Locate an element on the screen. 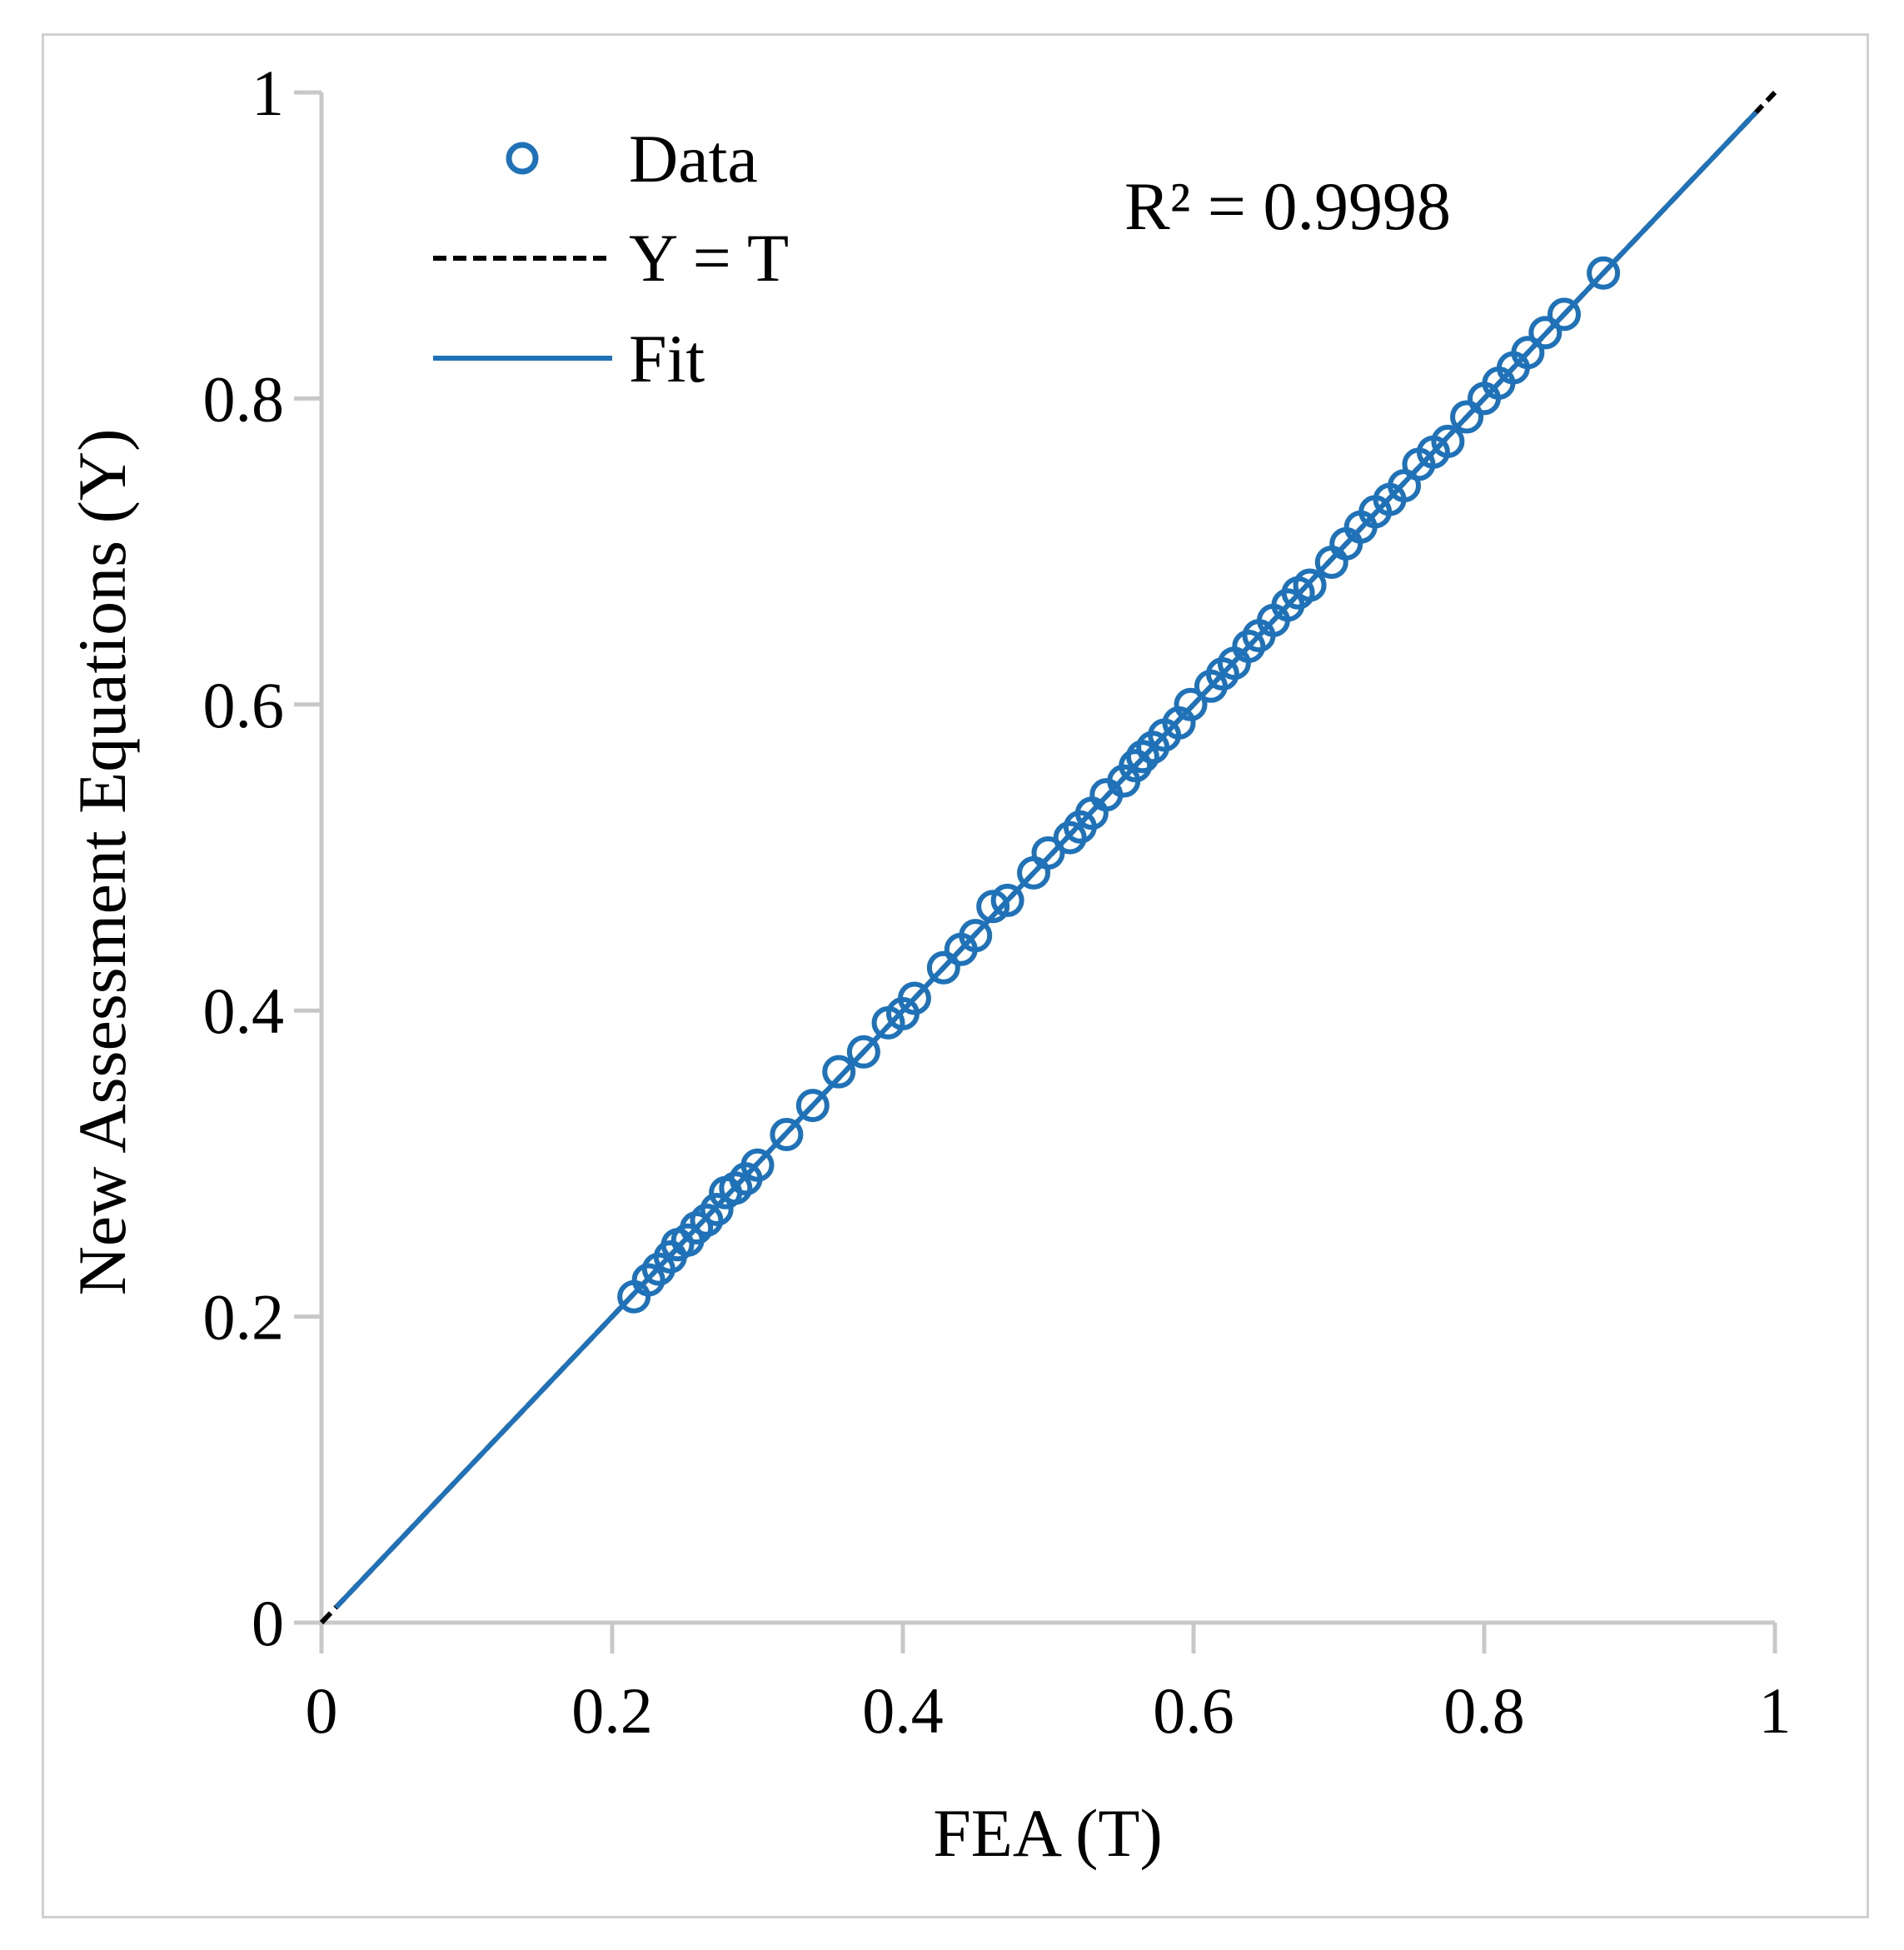 The width and height of the screenshot is (1904, 1950). y-axis-title: New Assessment Equations (Y) is located at coordinates (102, 863).